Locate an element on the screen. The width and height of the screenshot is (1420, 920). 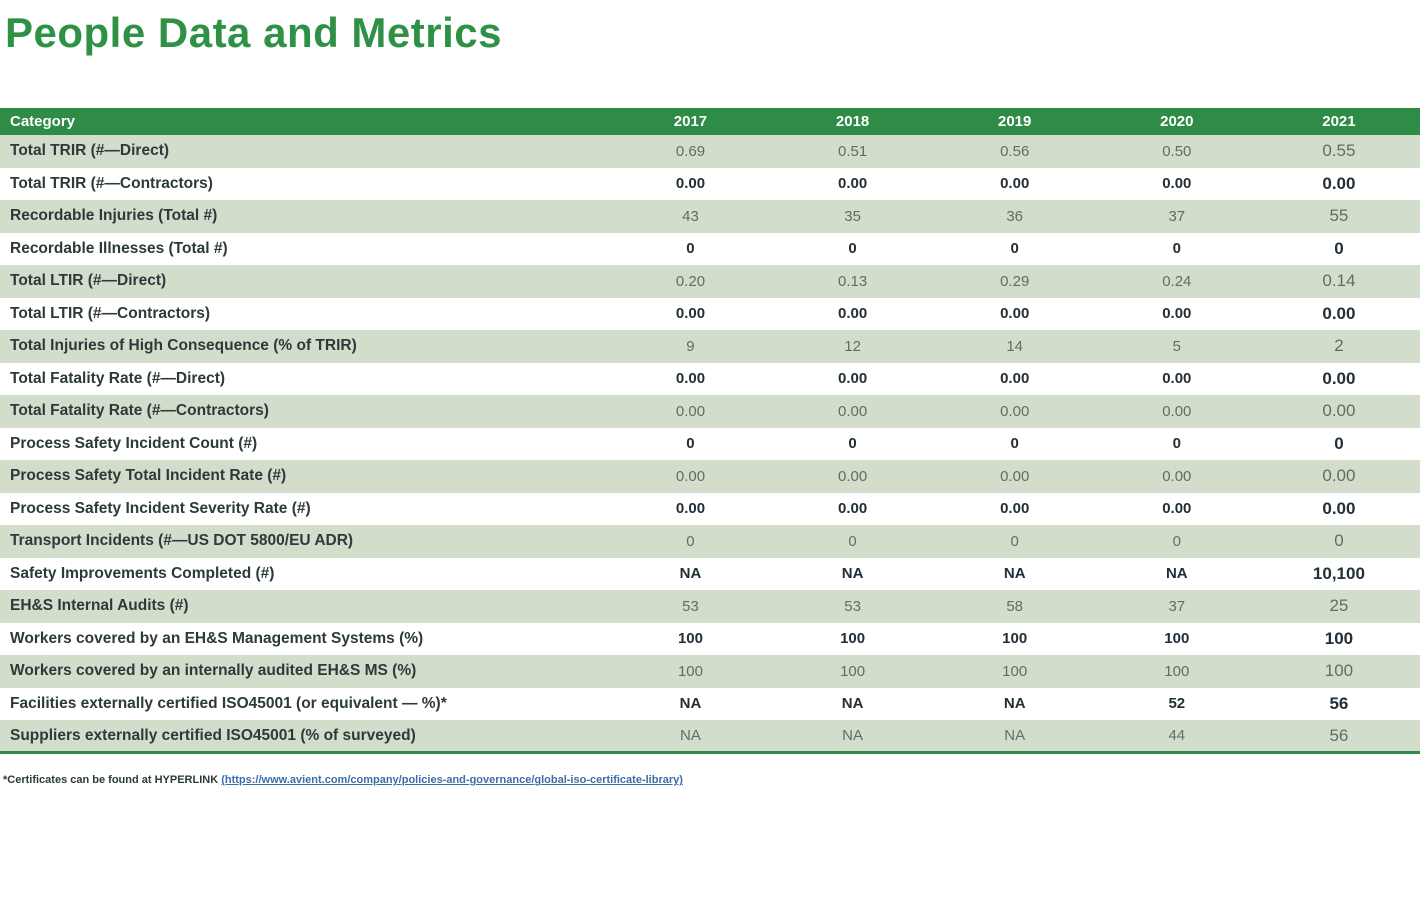
cell-value: 2 is located at coordinates (1339, 346).